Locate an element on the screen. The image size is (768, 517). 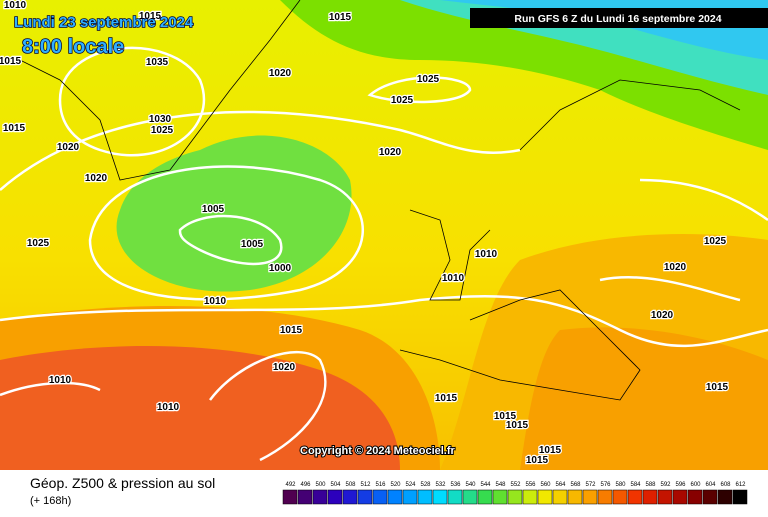
copyright: Copyright © 2024 Meteociel.fr is located at coordinates (378, 451).